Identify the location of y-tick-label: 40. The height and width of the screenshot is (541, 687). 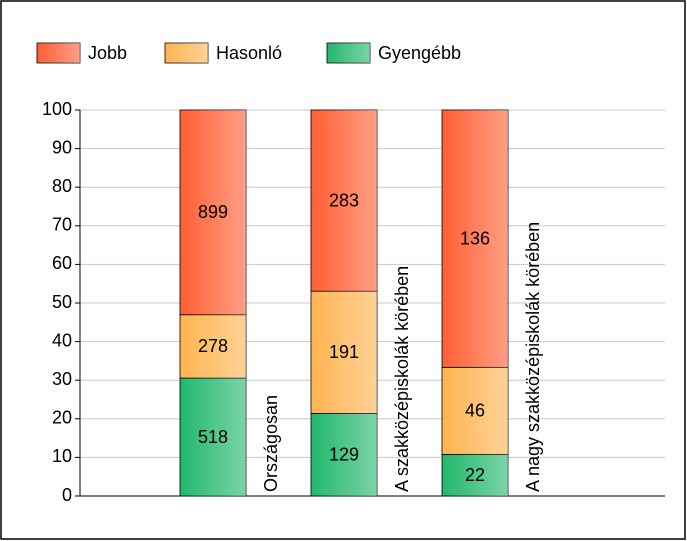
(62, 340).